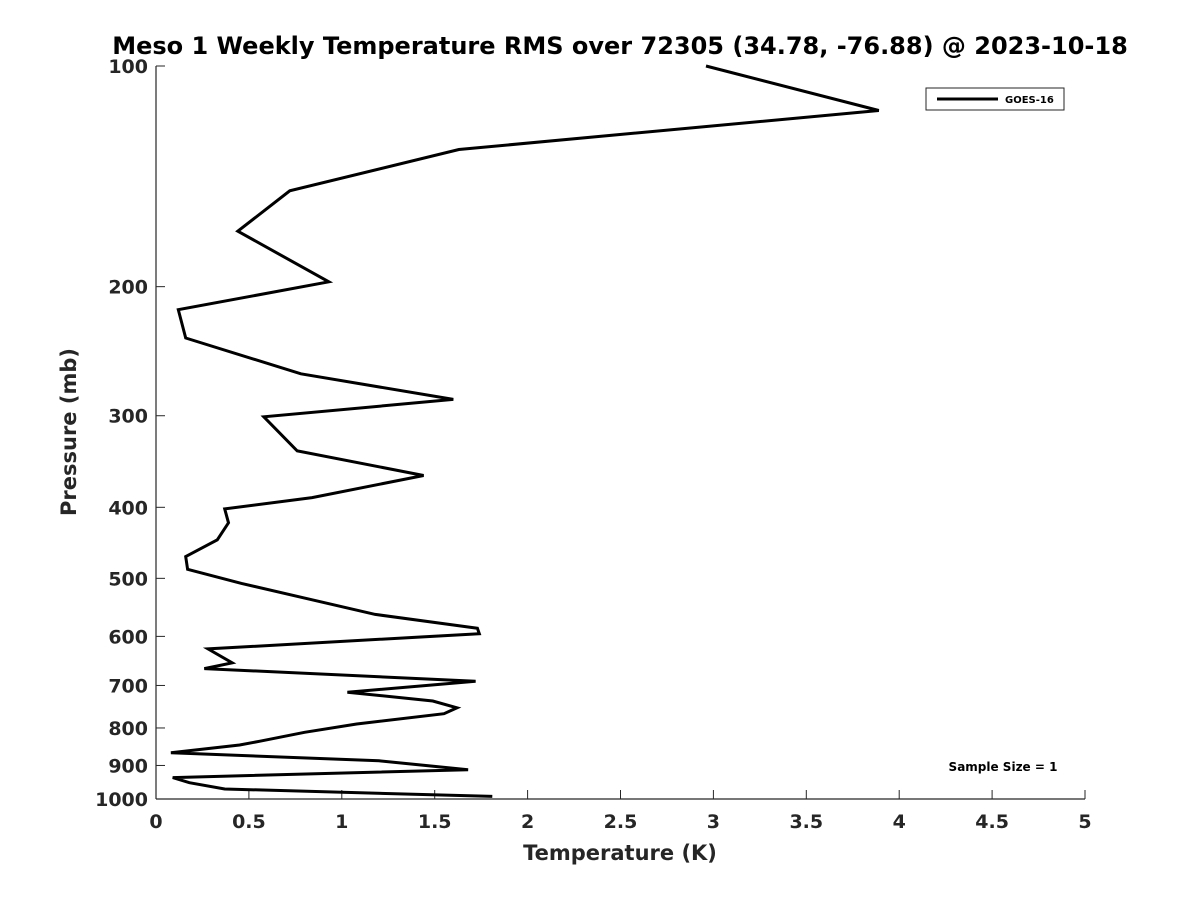 The width and height of the screenshot is (1200, 900). What do you see at coordinates (899, 822) in the screenshot?
I see `x-tick-label: 4` at bounding box center [899, 822].